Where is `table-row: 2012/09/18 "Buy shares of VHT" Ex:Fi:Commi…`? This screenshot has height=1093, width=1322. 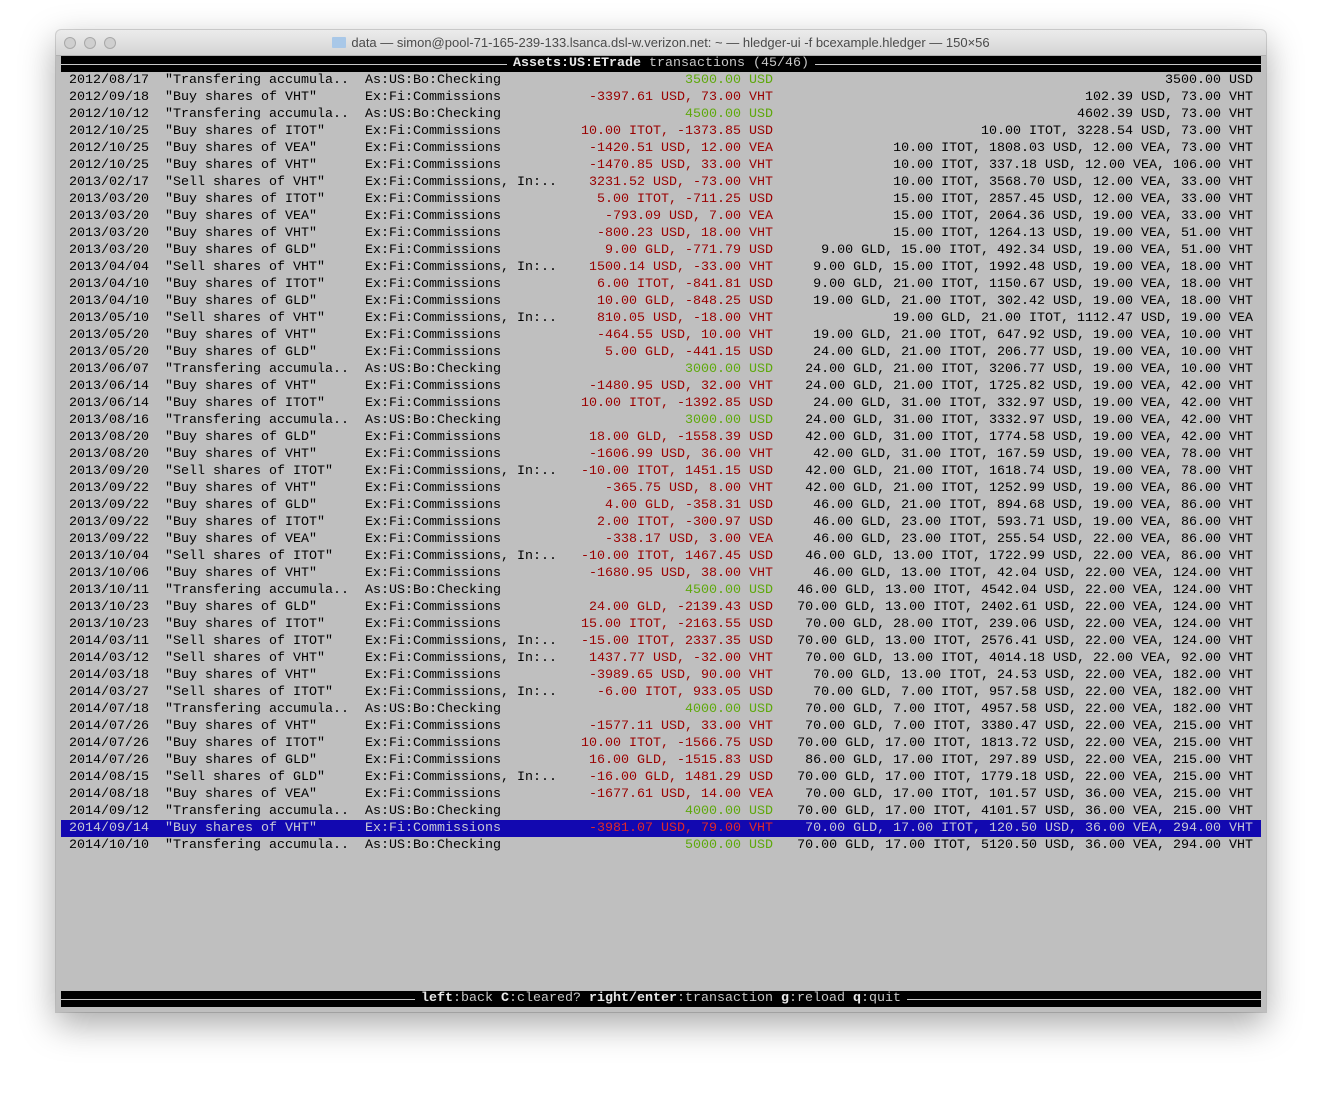
table-row: 2012/09/18 "Buy shares of VHT" Ex:Fi:Commi… is located at coordinates (661, 97).